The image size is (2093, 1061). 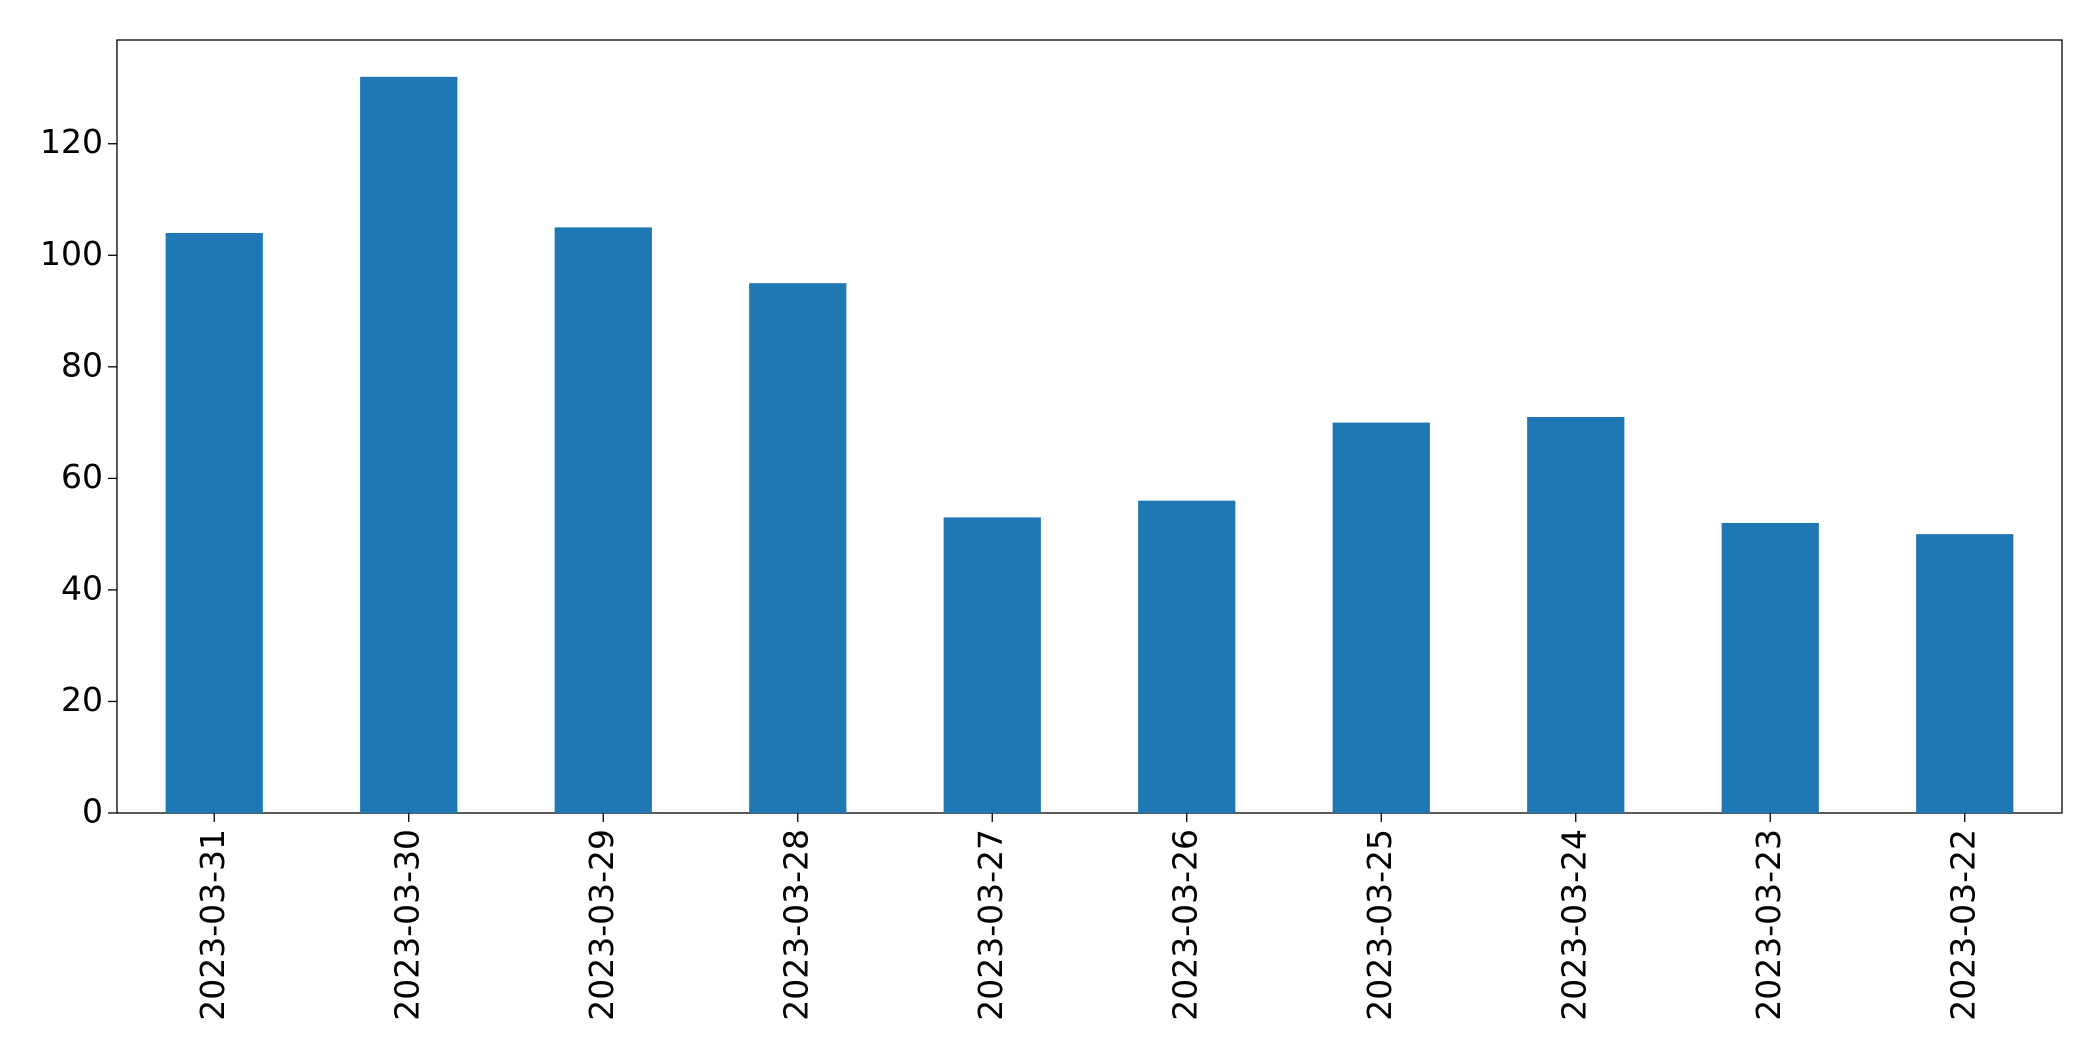 I want to click on x-tick-label: 2023-03-24, so click(x=1573, y=925).